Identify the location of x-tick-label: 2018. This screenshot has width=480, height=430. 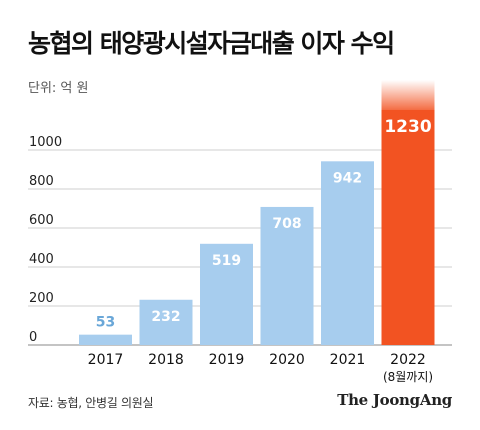
(166, 360).